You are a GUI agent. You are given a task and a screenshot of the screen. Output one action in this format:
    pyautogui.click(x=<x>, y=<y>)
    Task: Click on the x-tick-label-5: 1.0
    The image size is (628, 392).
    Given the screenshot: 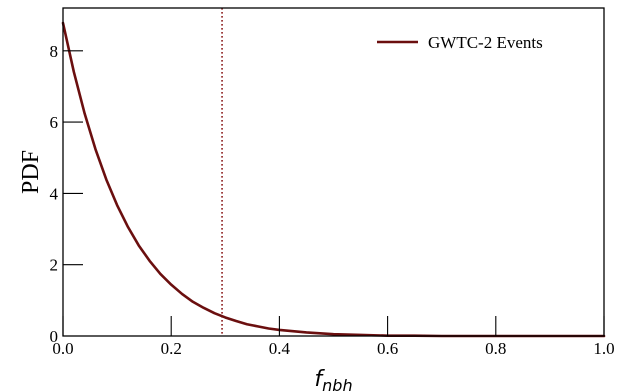 What is the action you would take?
    pyautogui.click(x=603, y=348)
    